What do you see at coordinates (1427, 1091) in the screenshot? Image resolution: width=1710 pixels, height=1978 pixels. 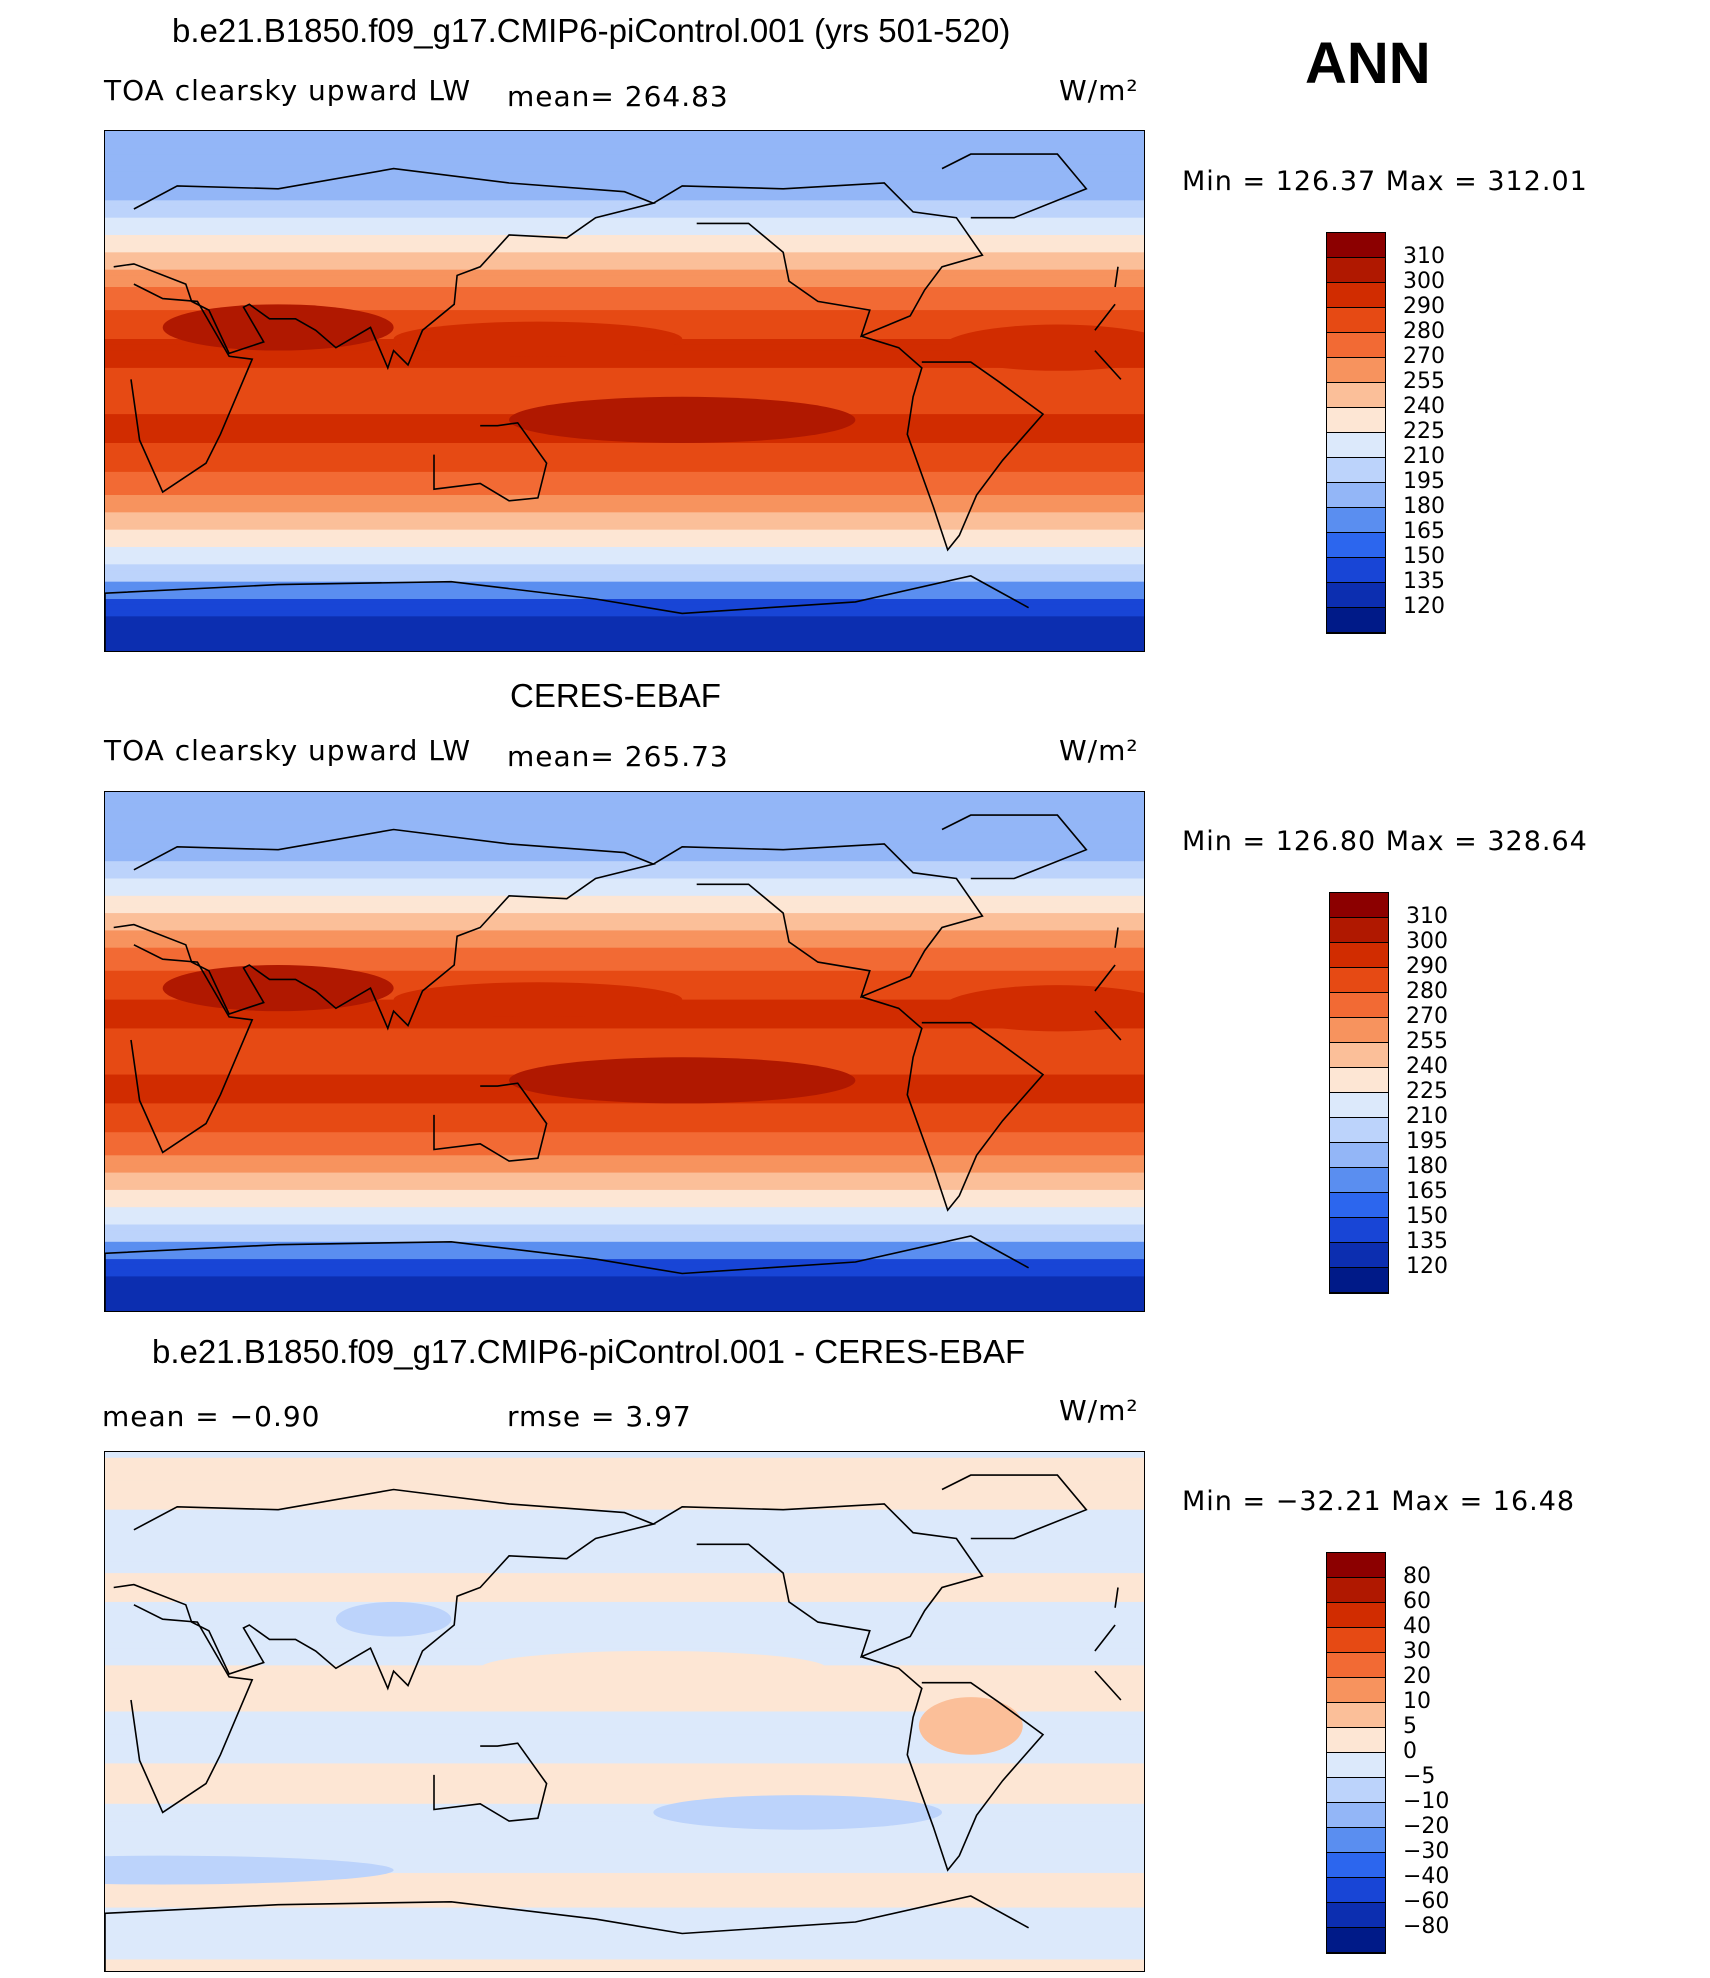 I see `colorbar-tick-label: 225` at bounding box center [1427, 1091].